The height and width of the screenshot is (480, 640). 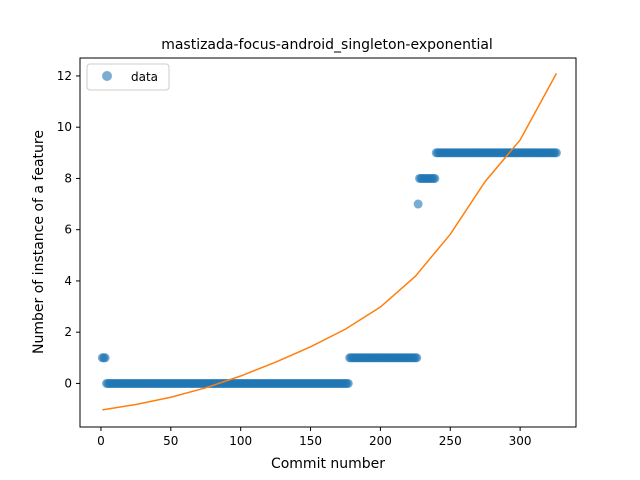 I want to click on x-axis-label: Commit number, so click(x=328, y=464).